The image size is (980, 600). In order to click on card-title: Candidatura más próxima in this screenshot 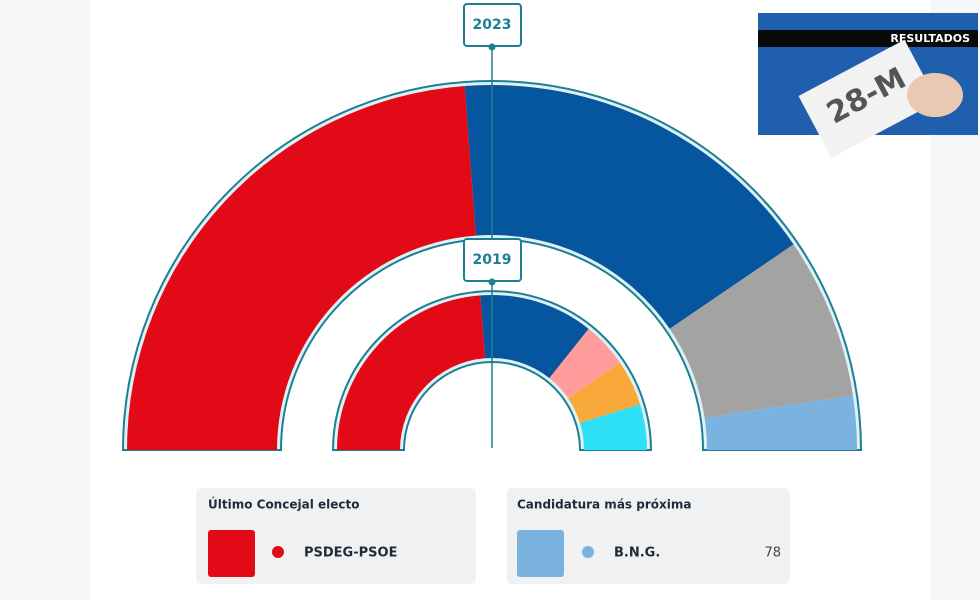, I will do `click(604, 505)`.